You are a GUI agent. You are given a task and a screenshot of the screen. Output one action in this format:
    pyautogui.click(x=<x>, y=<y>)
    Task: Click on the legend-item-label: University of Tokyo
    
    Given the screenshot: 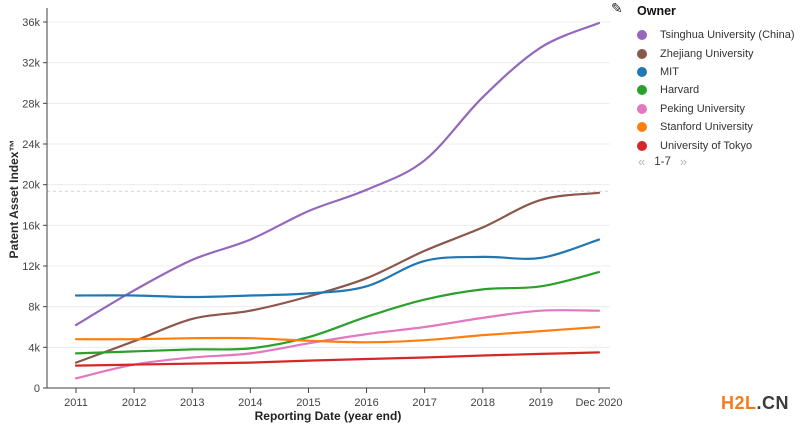 What is the action you would take?
    pyautogui.click(x=706, y=145)
    